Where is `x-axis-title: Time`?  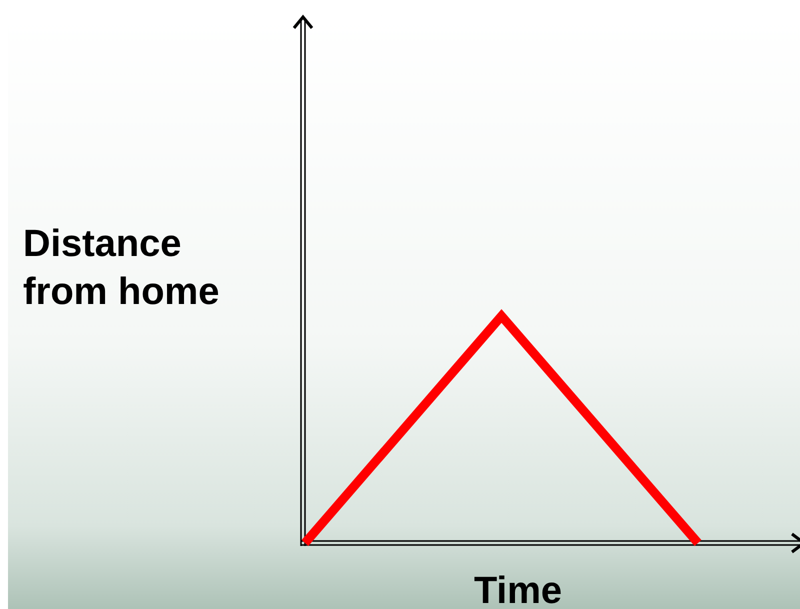 x-axis-title: Time is located at coordinates (517, 589).